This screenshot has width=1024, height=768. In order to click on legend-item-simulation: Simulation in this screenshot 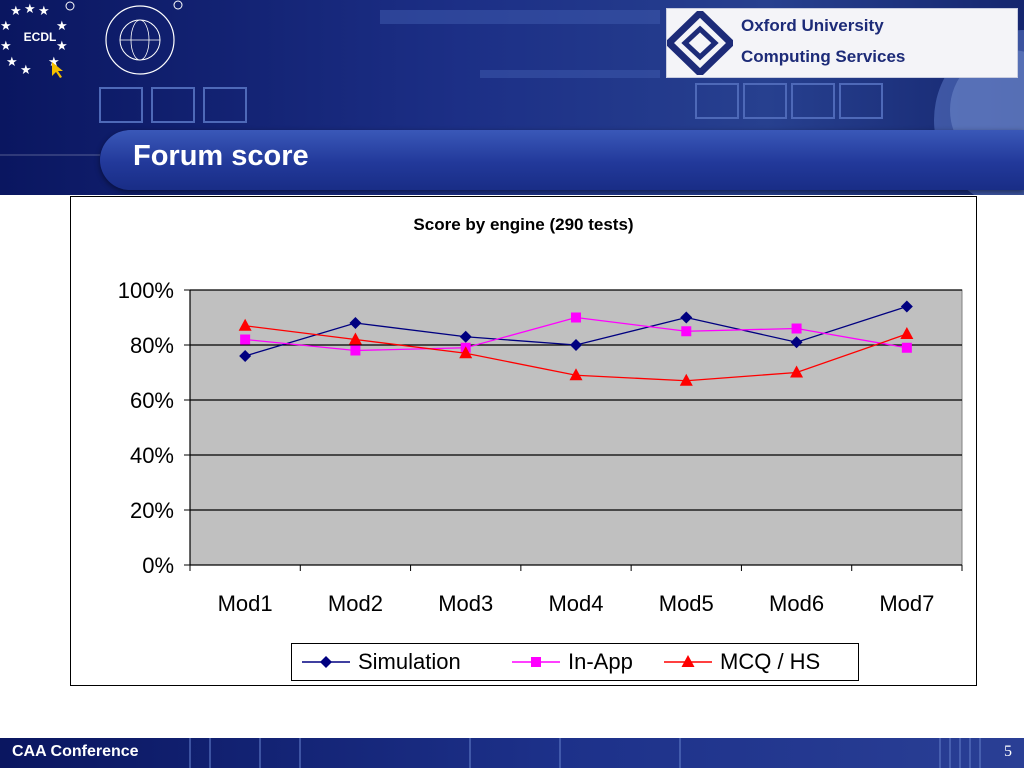, I will do `click(380, 662)`.